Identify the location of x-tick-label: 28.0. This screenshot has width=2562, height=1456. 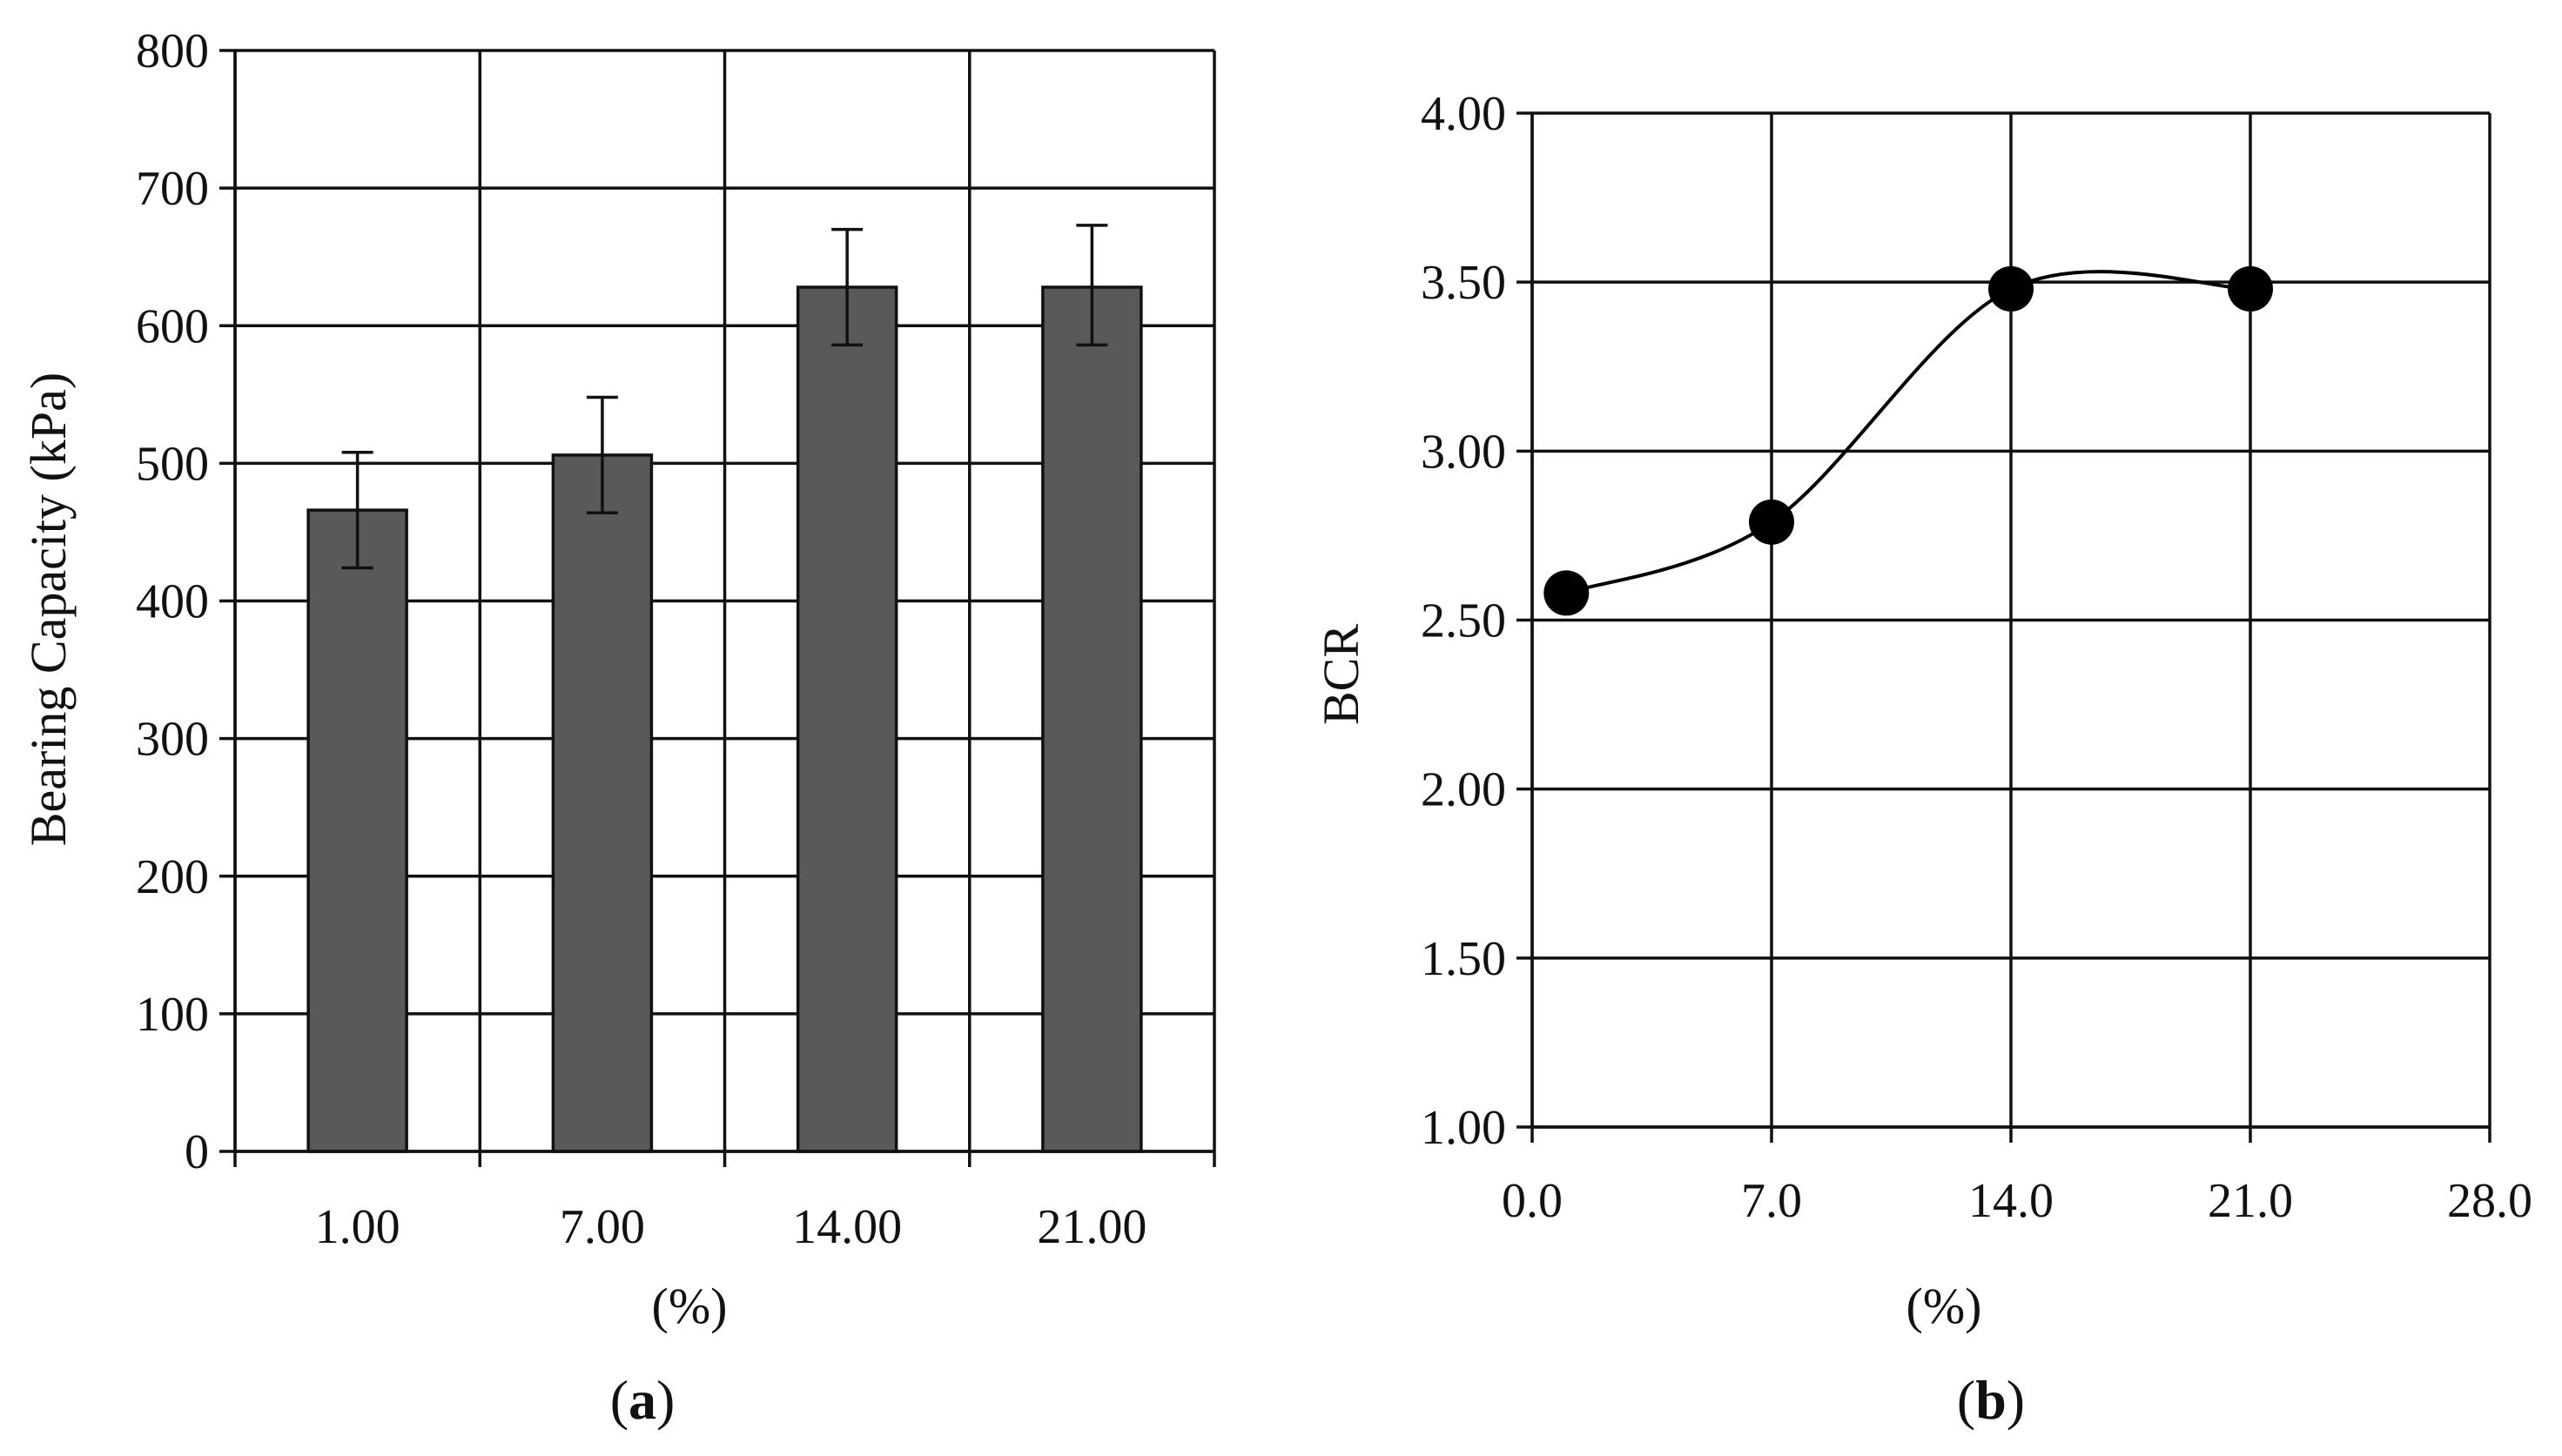
(2489, 1201).